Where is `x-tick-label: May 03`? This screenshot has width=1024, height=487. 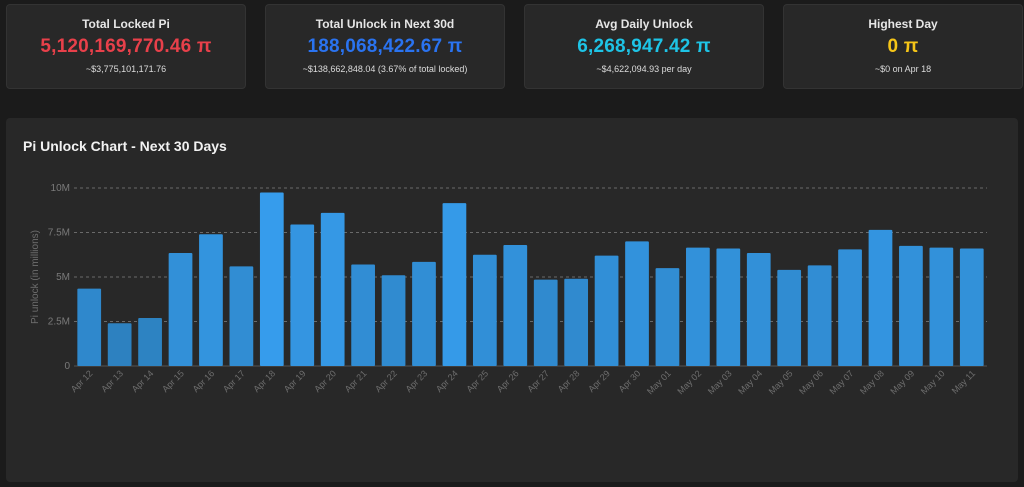 x-tick-label: May 03 is located at coordinates (720, 382).